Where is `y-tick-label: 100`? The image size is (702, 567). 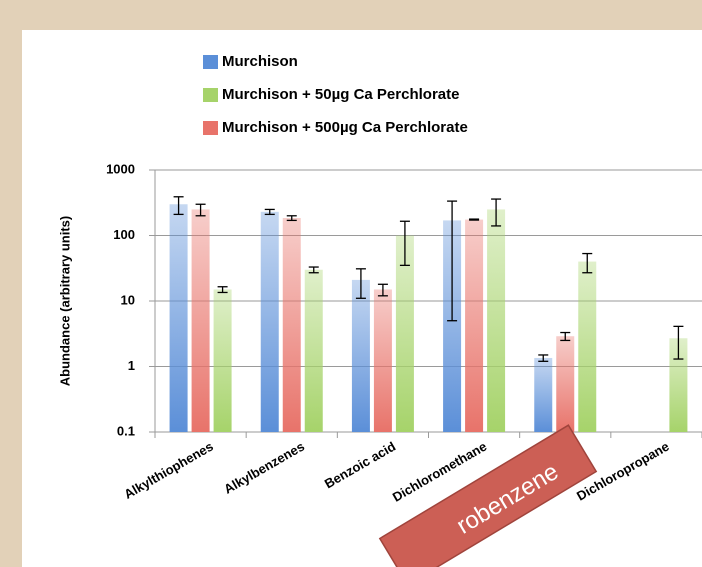
y-tick-label: 100 is located at coordinates (124, 234).